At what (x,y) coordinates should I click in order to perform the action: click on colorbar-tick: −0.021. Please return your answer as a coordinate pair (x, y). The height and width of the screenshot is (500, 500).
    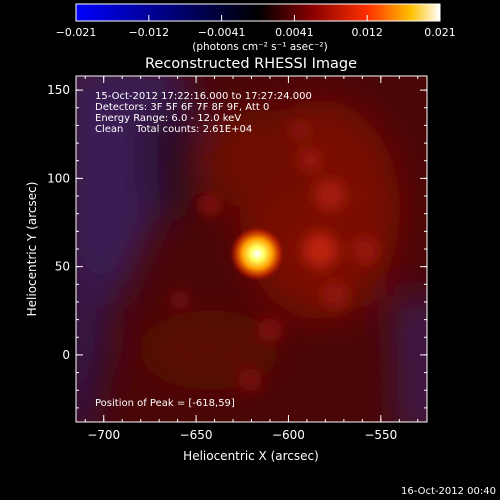
    Looking at the image, I should click on (76, 27).